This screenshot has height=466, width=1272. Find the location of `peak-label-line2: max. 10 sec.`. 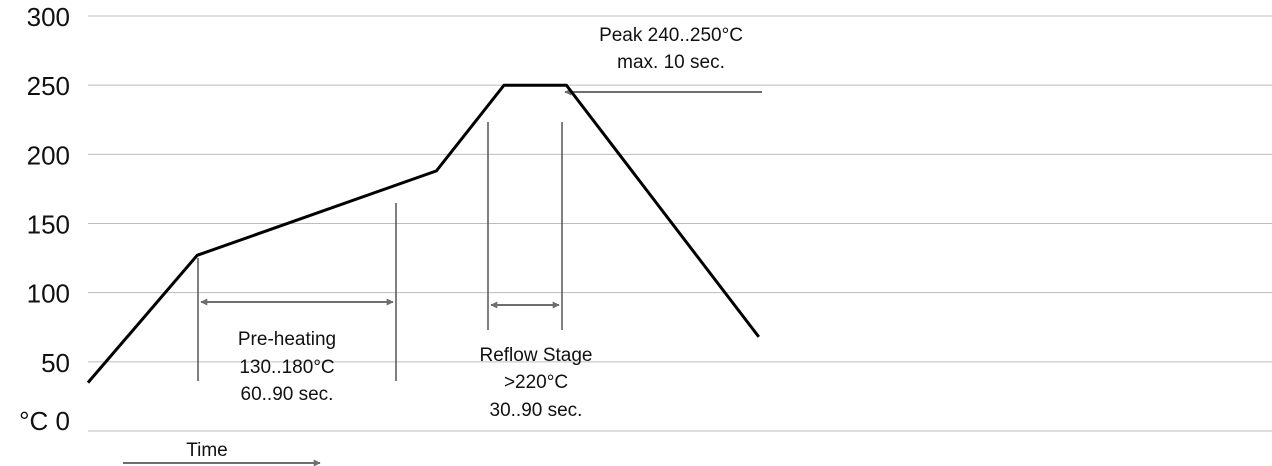

peak-label-line2: max. 10 sec. is located at coordinates (671, 62).